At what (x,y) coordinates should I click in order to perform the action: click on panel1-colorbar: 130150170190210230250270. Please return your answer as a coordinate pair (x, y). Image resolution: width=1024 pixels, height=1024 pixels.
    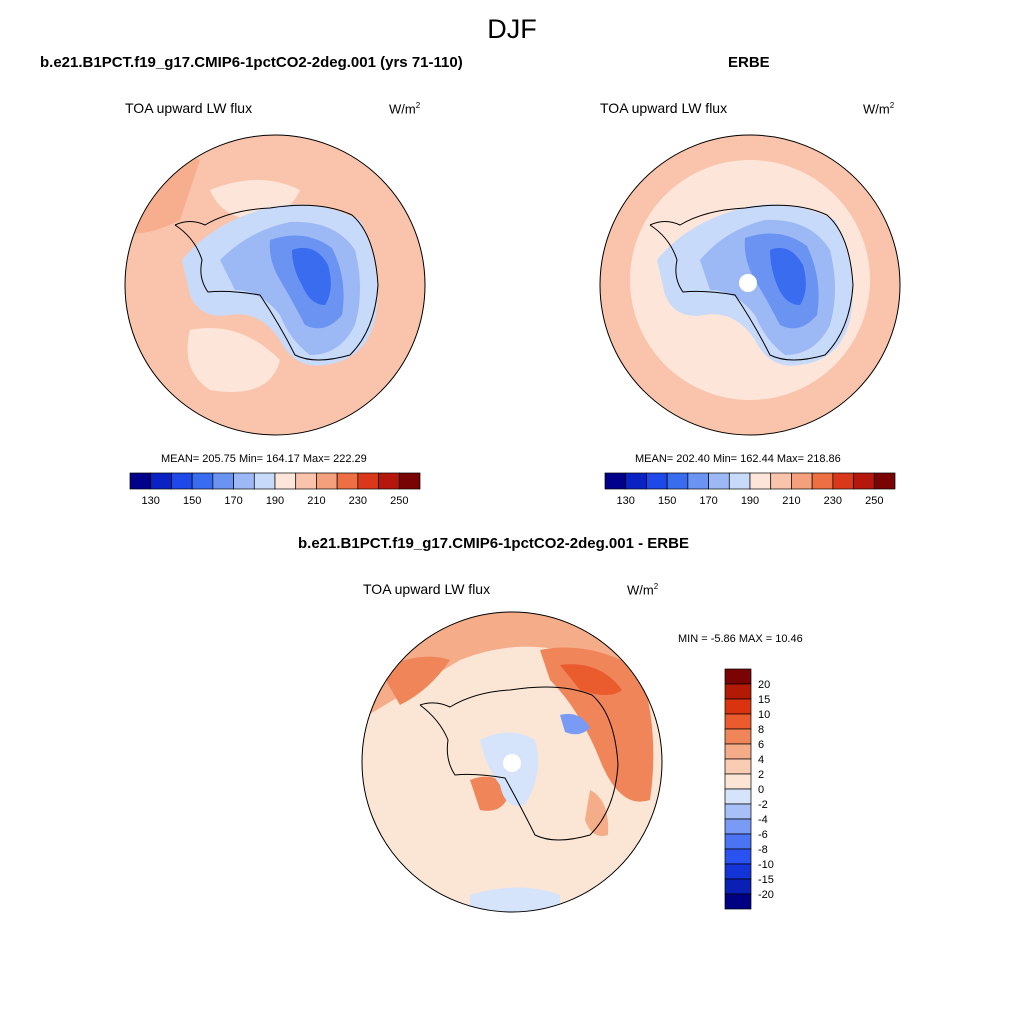
    Looking at the image, I should click on (275, 489).